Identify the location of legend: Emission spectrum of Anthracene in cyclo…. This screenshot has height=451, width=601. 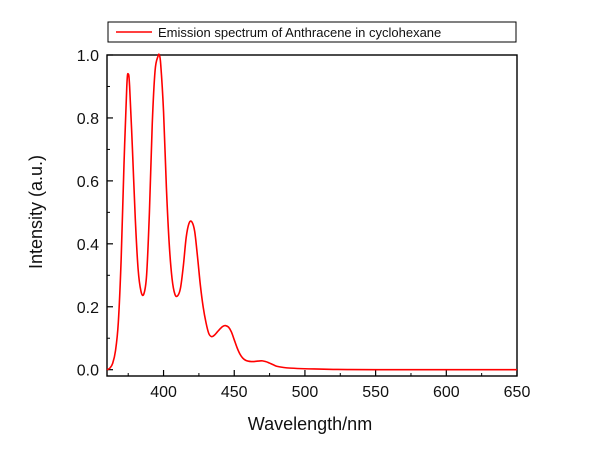
(312, 32).